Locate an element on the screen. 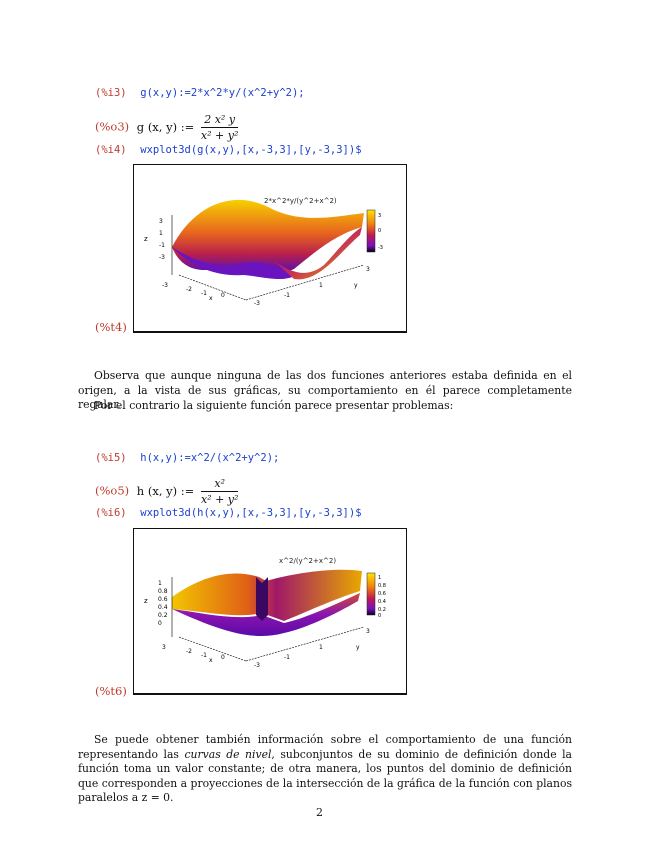  emphasis-term: curvas de nivel is located at coordinates (228, 754).